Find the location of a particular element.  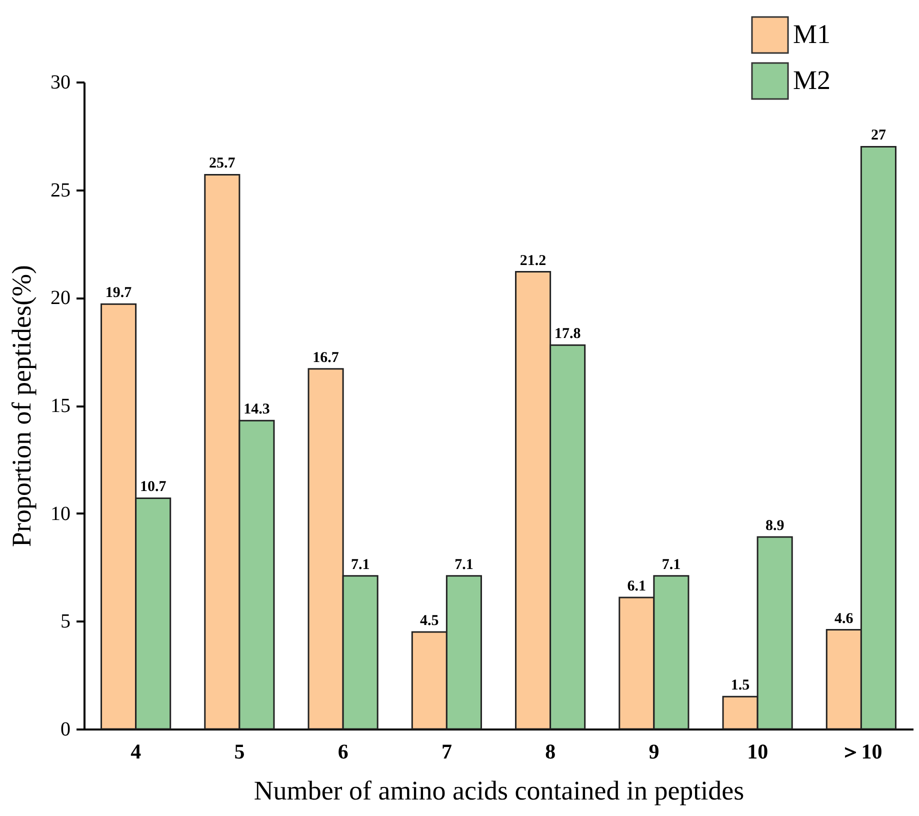

y-tick-label: 5 is located at coordinates (65, 621).